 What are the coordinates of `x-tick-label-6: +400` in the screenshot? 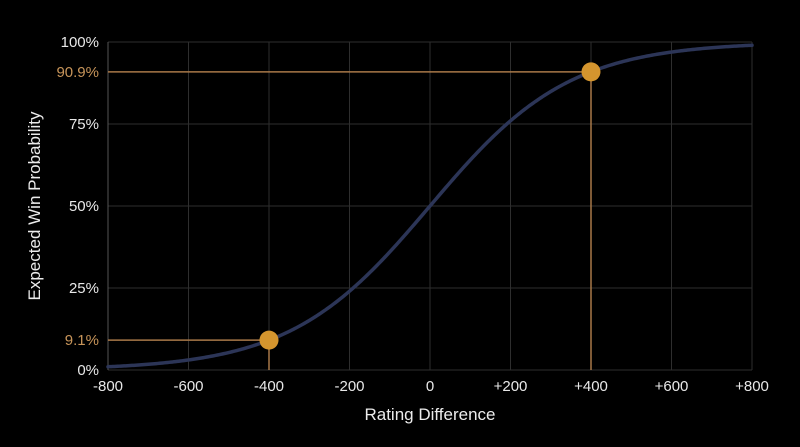 It's located at (591, 386).